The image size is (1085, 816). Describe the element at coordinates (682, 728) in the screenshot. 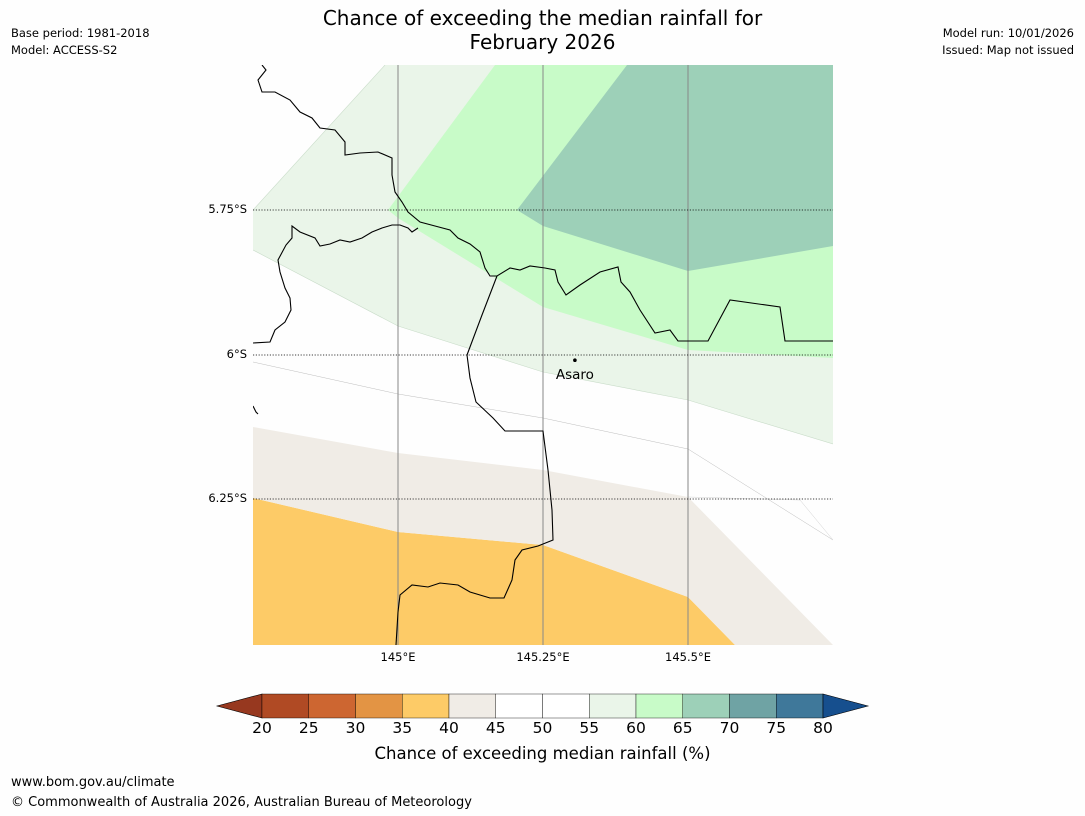

I see `colorbar-tick-label: 65` at that location.